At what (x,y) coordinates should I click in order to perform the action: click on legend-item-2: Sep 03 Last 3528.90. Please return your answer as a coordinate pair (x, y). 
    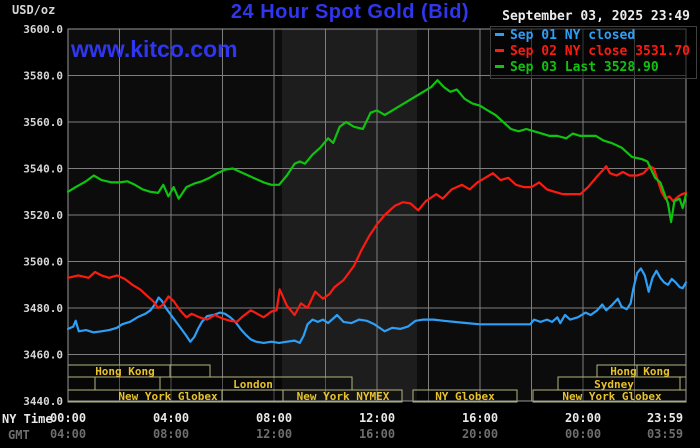
    Looking at the image, I should click on (592, 68).